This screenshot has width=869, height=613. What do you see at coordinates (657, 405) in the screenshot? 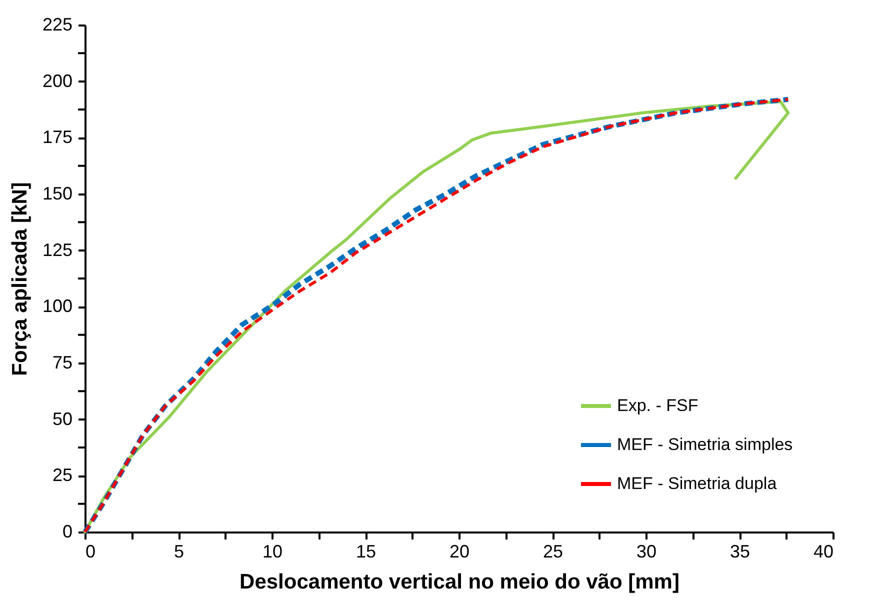
I see `legend-label: Exp. - FSF` at bounding box center [657, 405].